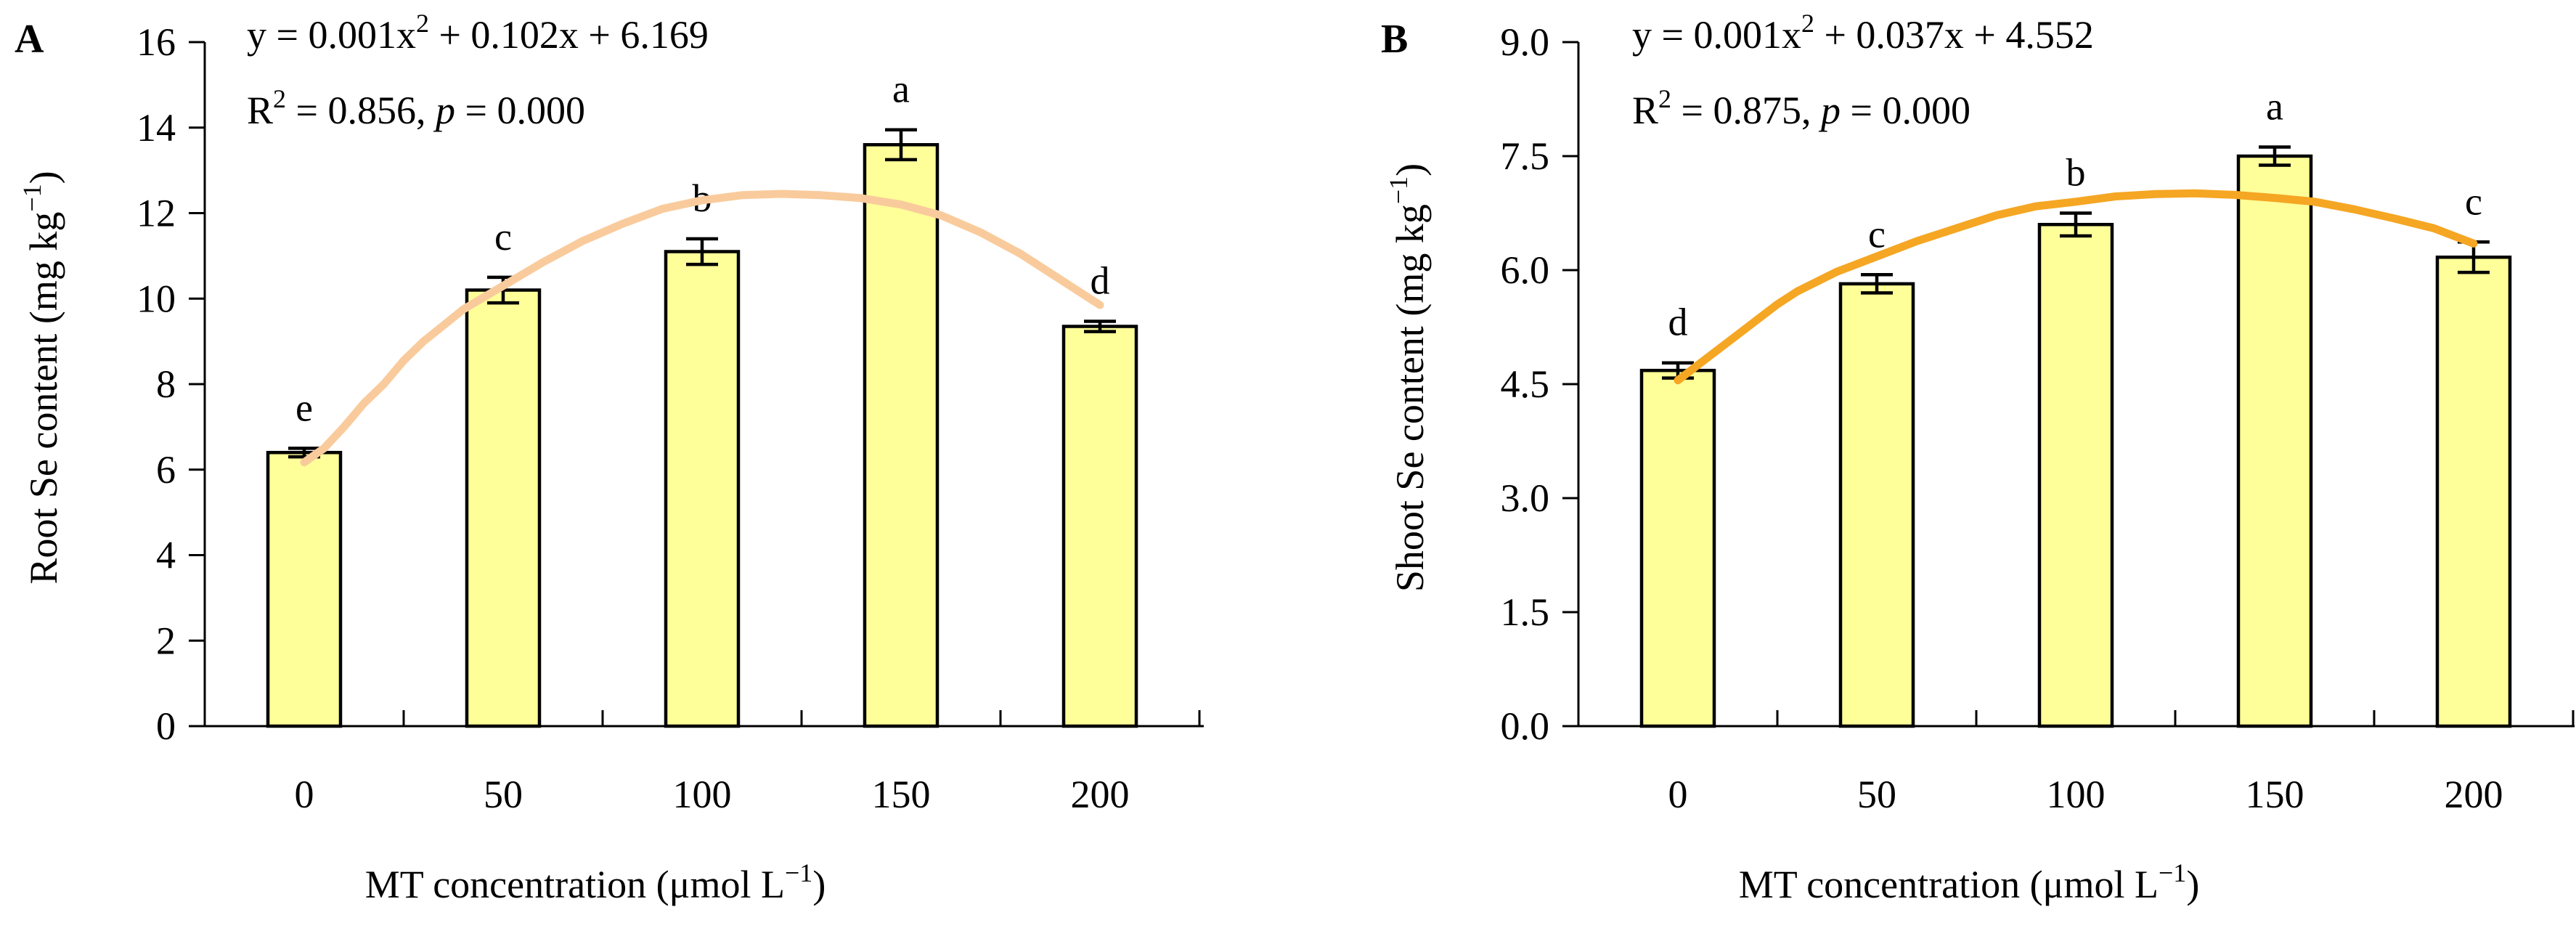 The image size is (2576, 928). I want to click on y-tick-label-a: 8, so click(166, 384).